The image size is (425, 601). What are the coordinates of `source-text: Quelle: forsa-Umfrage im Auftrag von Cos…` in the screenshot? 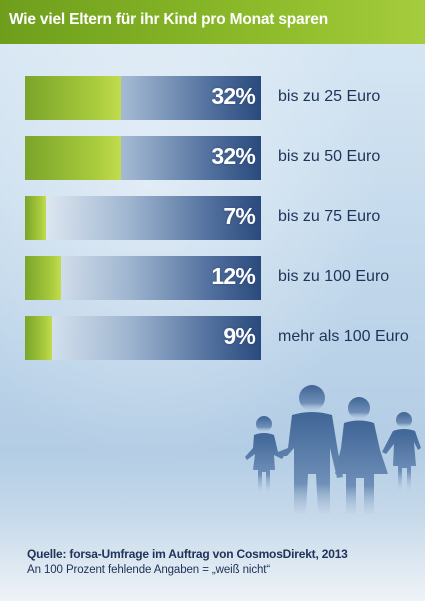 It's located at (187, 554).